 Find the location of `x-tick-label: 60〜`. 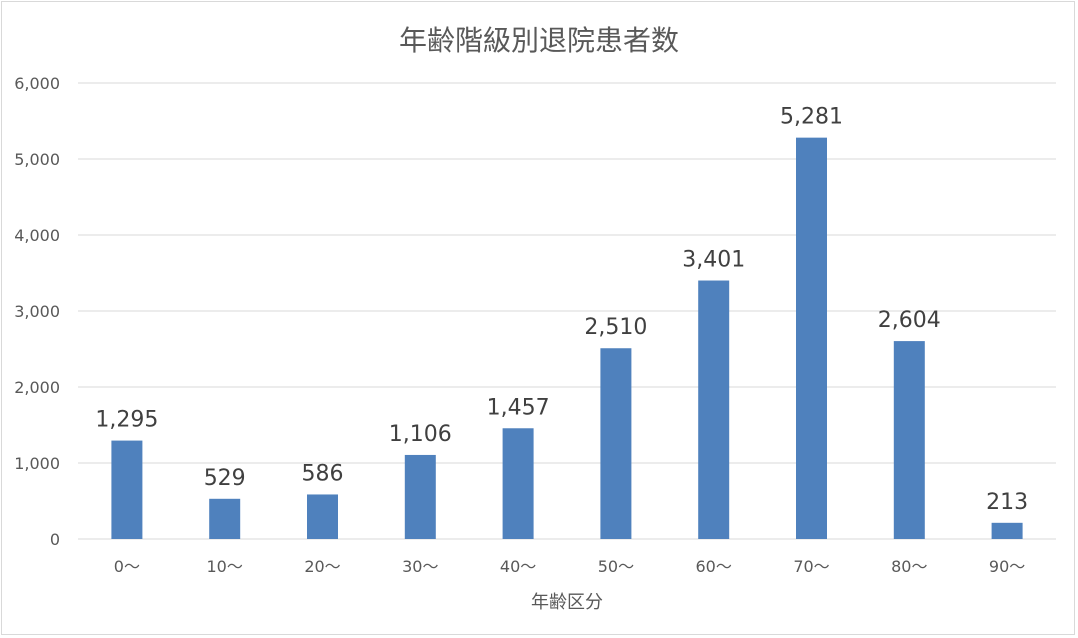

x-tick-label: 60〜 is located at coordinates (714, 566).